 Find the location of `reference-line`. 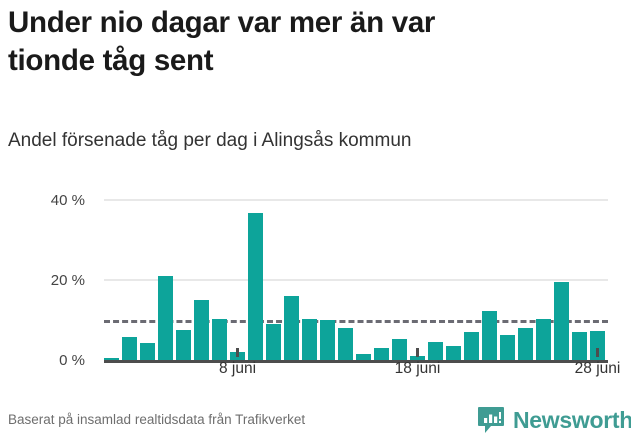

reference-line is located at coordinates (356, 321).